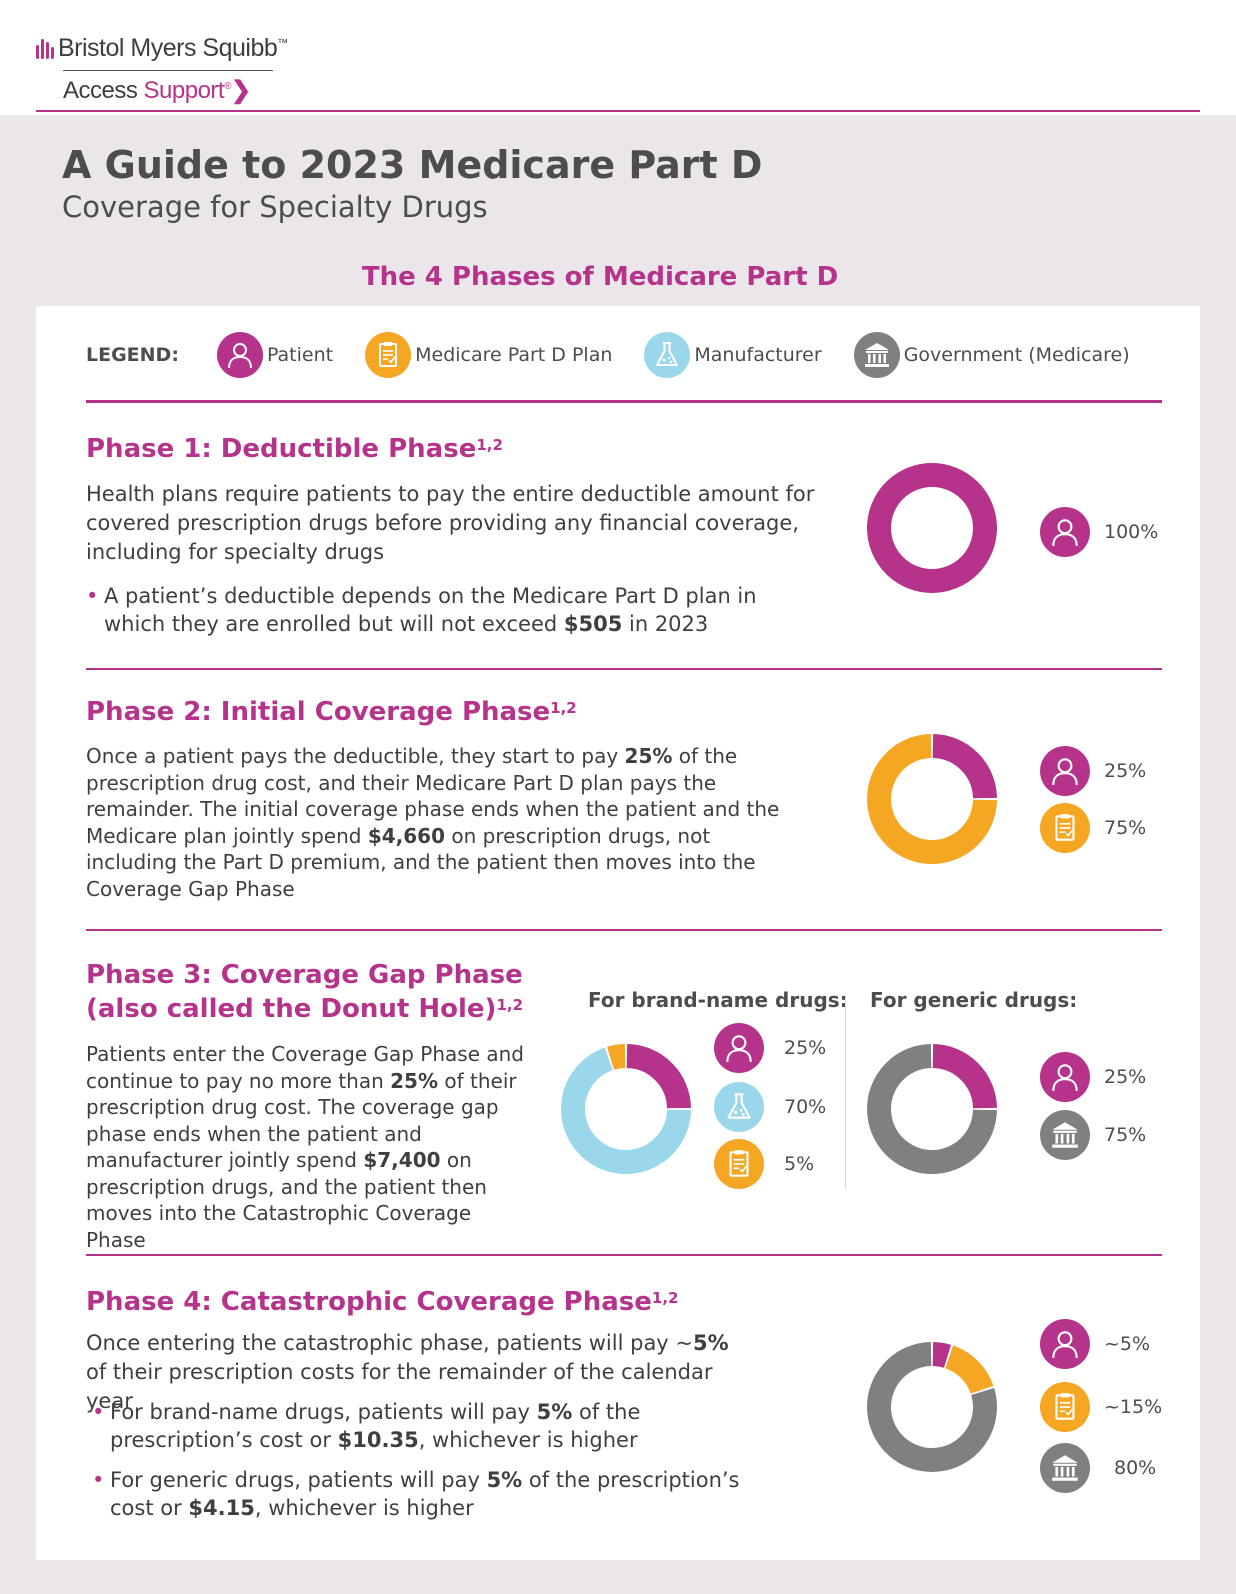 The height and width of the screenshot is (1594, 1236). I want to click on share-label: 100%, so click(1131, 532).